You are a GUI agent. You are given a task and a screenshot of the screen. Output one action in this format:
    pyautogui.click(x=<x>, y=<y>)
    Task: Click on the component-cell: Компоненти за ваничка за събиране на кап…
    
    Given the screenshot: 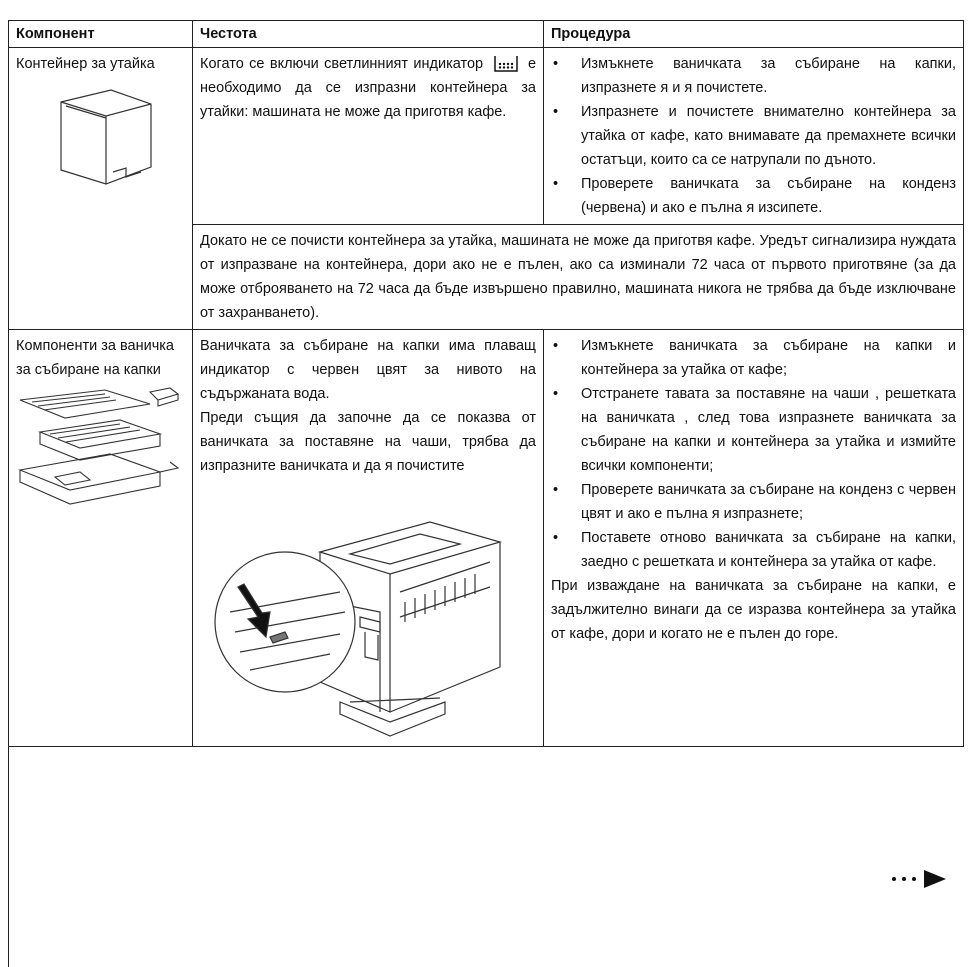 What is the action you would take?
    pyautogui.click(x=100, y=538)
    